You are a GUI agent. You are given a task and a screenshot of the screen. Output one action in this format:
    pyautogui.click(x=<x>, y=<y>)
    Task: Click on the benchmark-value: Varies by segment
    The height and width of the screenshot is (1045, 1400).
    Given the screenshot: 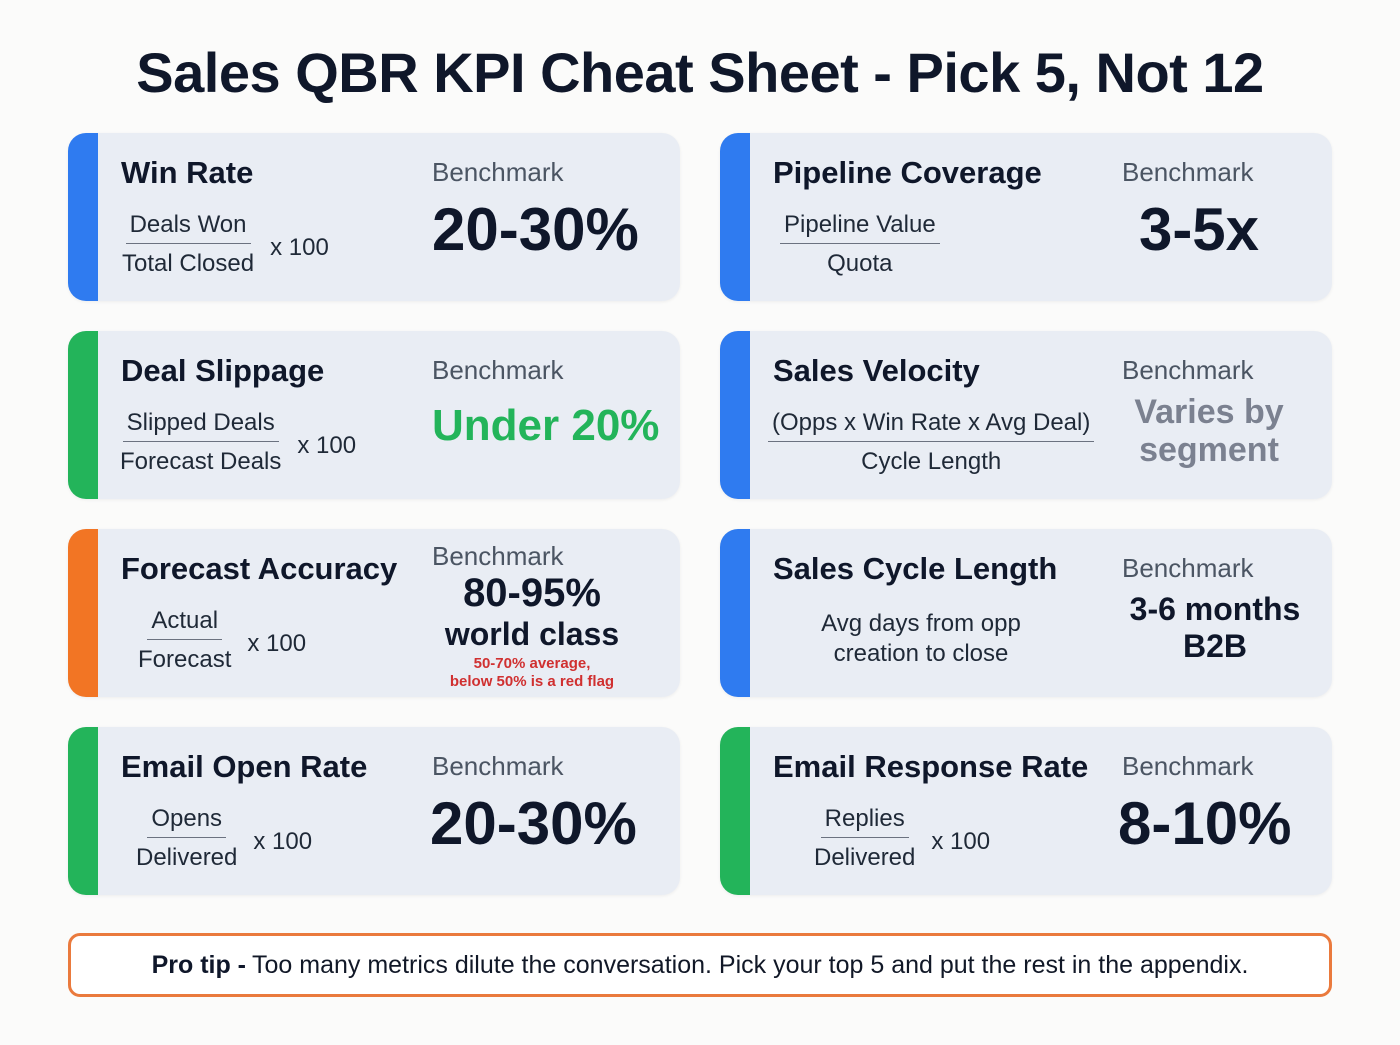 What is the action you would take?
    pyautogui.click(x=1209, y=431)
    